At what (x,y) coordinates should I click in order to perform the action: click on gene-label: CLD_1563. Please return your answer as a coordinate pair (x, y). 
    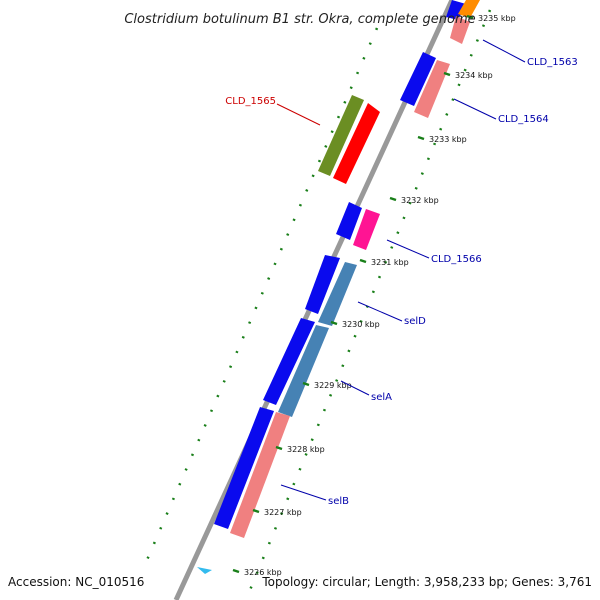
    Looking at the image, I should click on (552, 62).